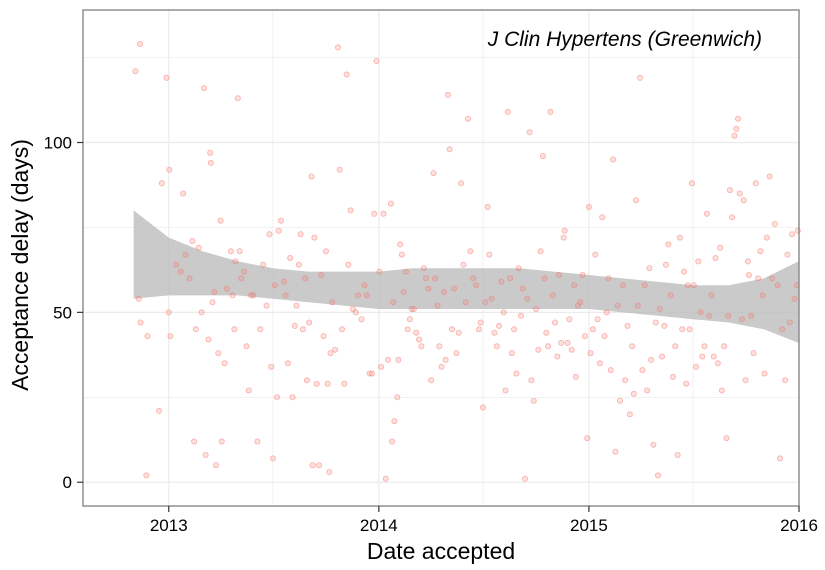  I want to click on y-axis-title: Acceptance delay (days), so click(20, 265).